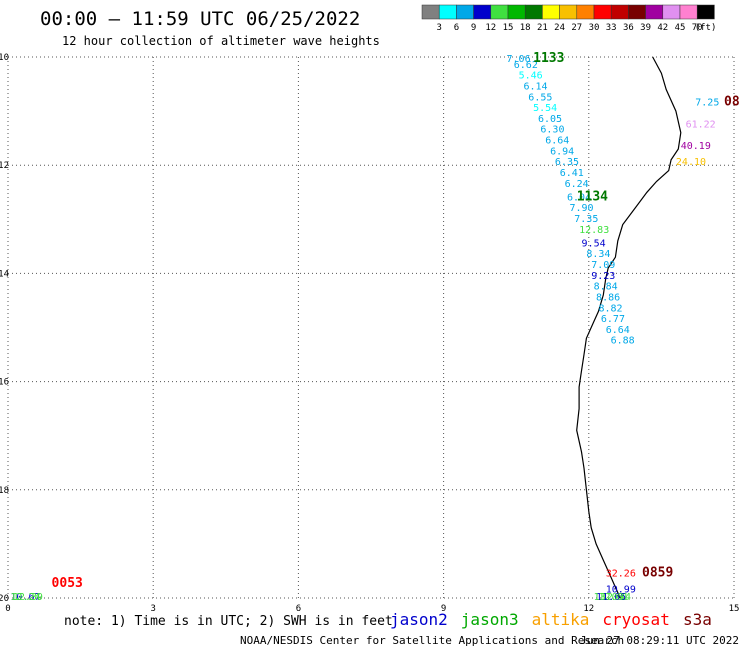 The width and height of the screenshot is (740, 650). I want to click on wave-height-value: 24.10, so click(691, 162).